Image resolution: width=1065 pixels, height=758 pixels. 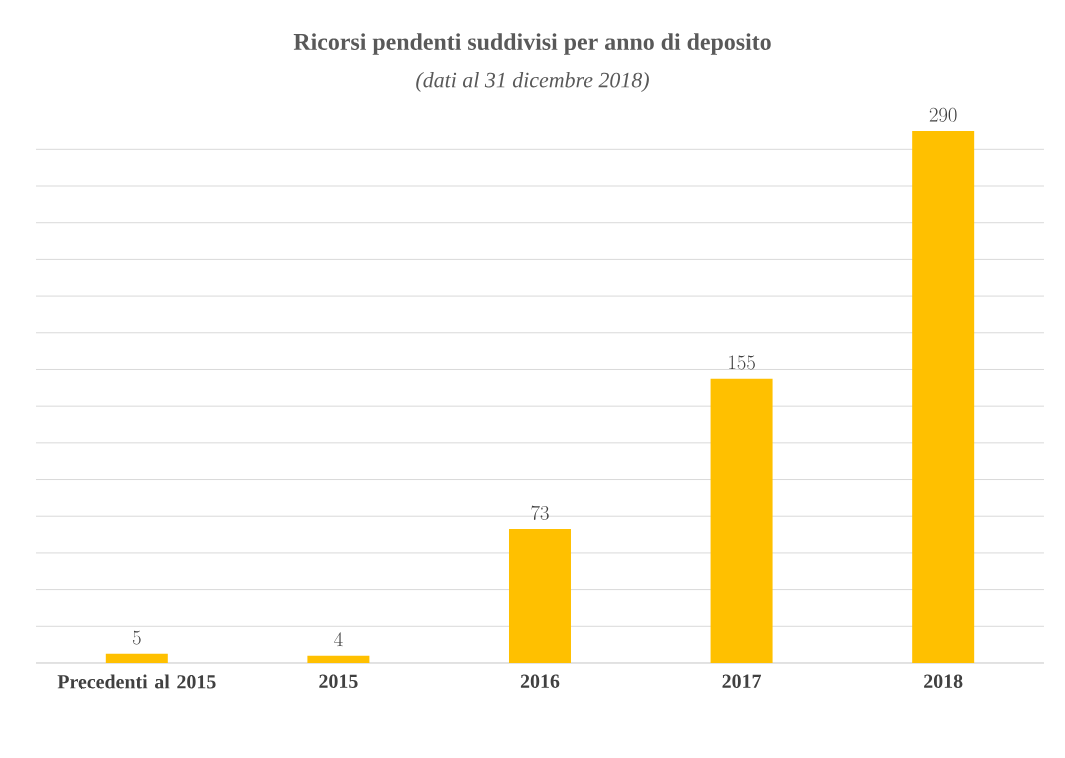 I want to click on chart-title: Ricorsi pendenti suddivisi per anno di deposito, so click(x=532, y=44).